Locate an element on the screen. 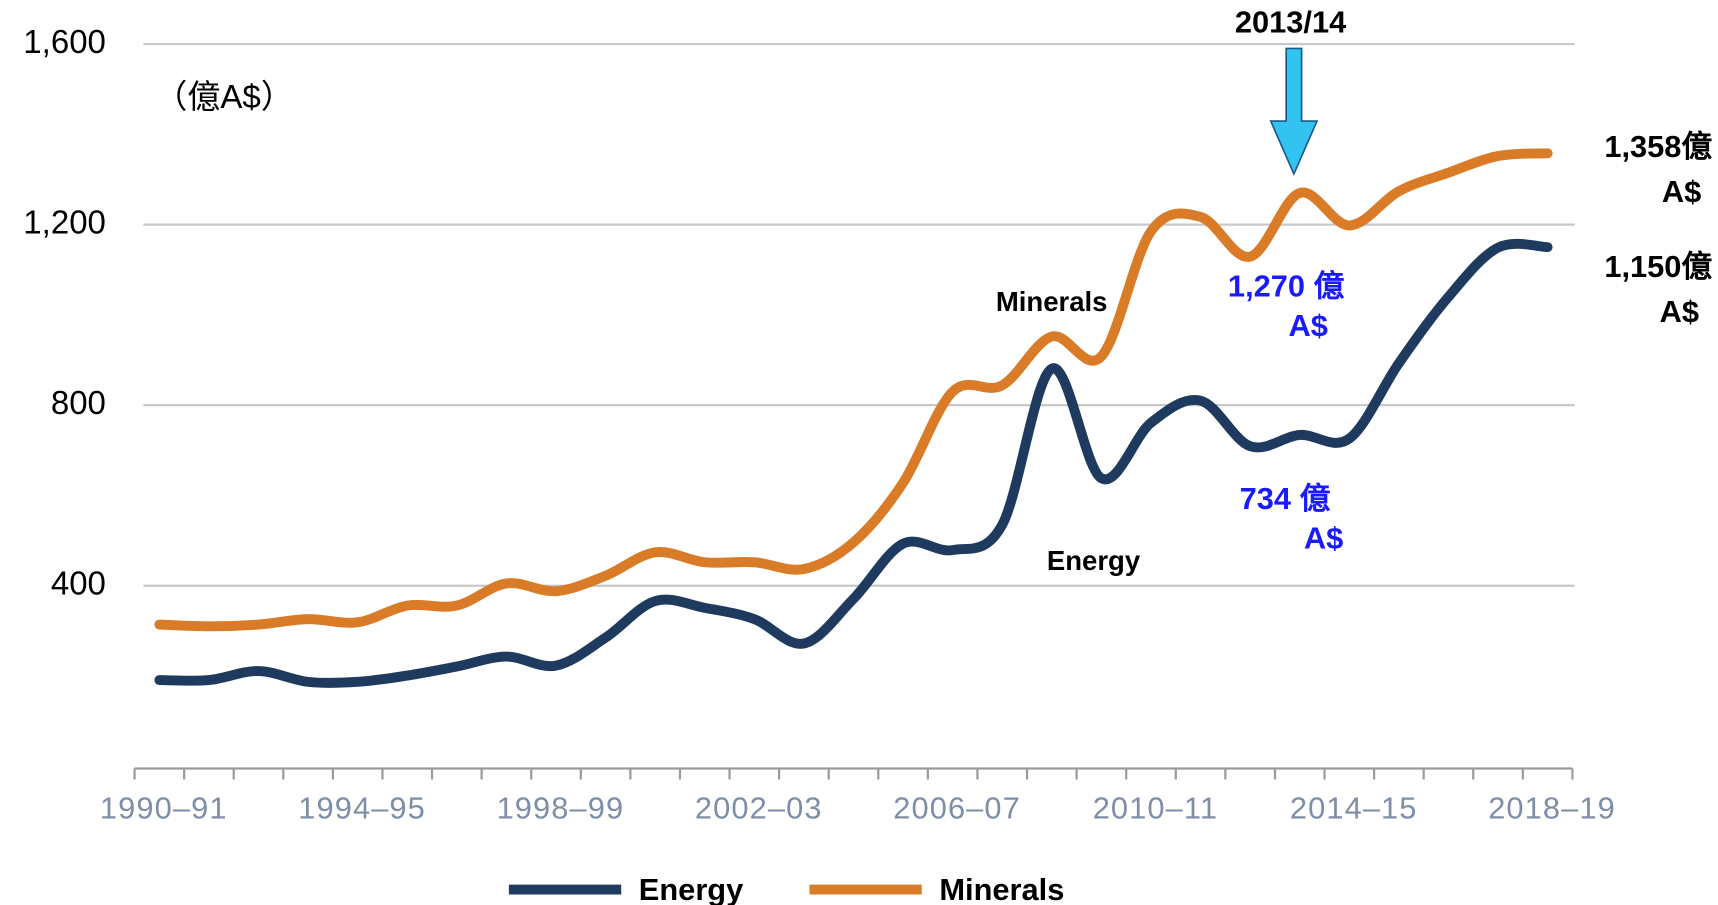  legend-label: Minerals is located at coordinates (1001, 888).